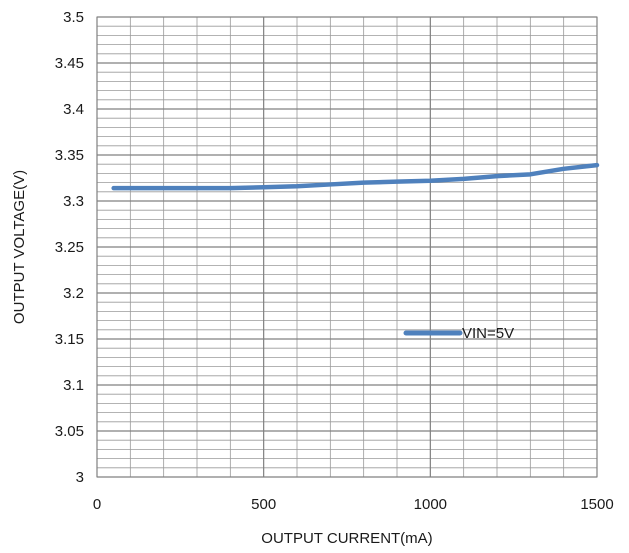 The image size is (629, 553). What do you see at coordinates (263, 504) in the screenshot?
I see `x-tick-label: 500` at bounding box center [263, 504].